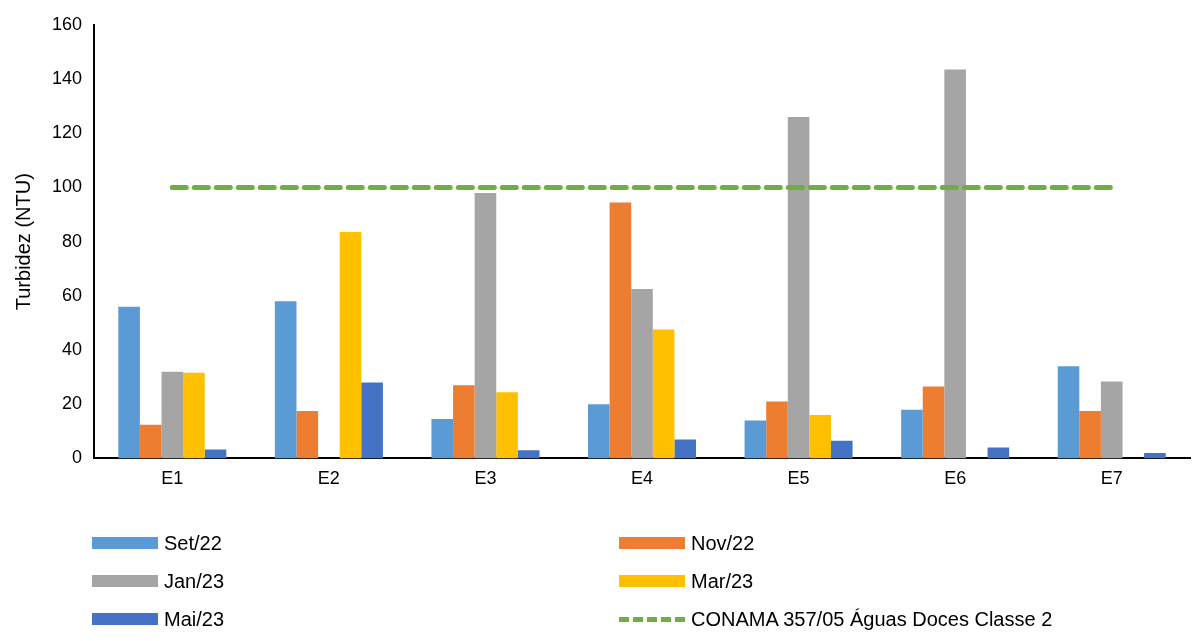 The height and width of the screenshot is (641, 1204). Describe the element at coordinates (872, 619) in the screenshot. I see `legend-label: CONAMA 357/05 Águas Doces Classe 2` at that location.